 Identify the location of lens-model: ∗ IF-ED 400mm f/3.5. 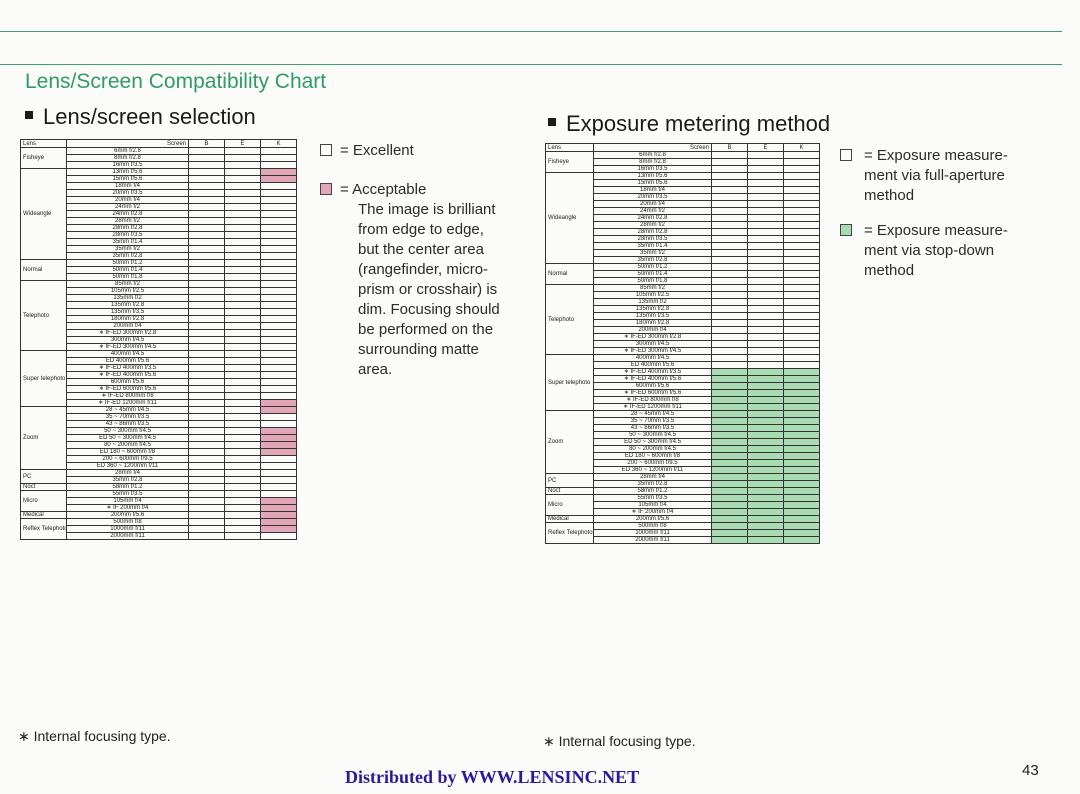
(652, 372).